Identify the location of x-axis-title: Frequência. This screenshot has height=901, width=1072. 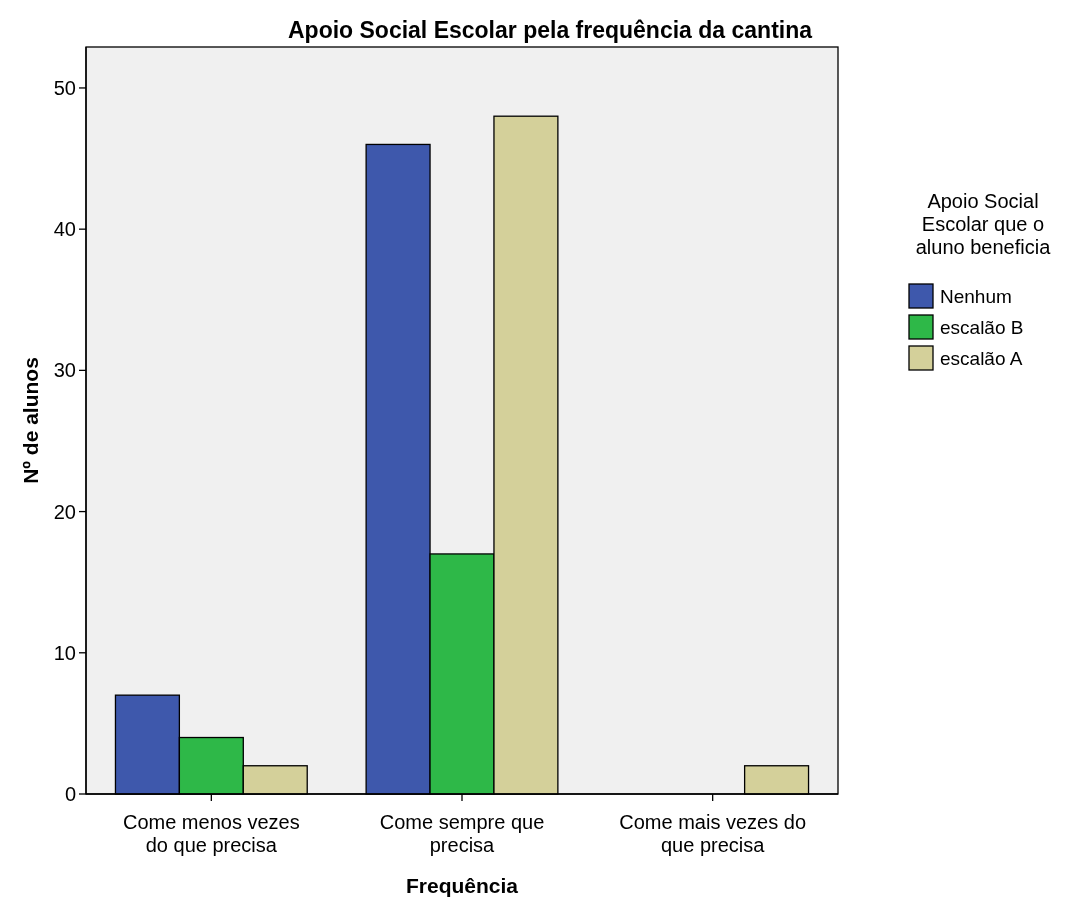
(462, 885).